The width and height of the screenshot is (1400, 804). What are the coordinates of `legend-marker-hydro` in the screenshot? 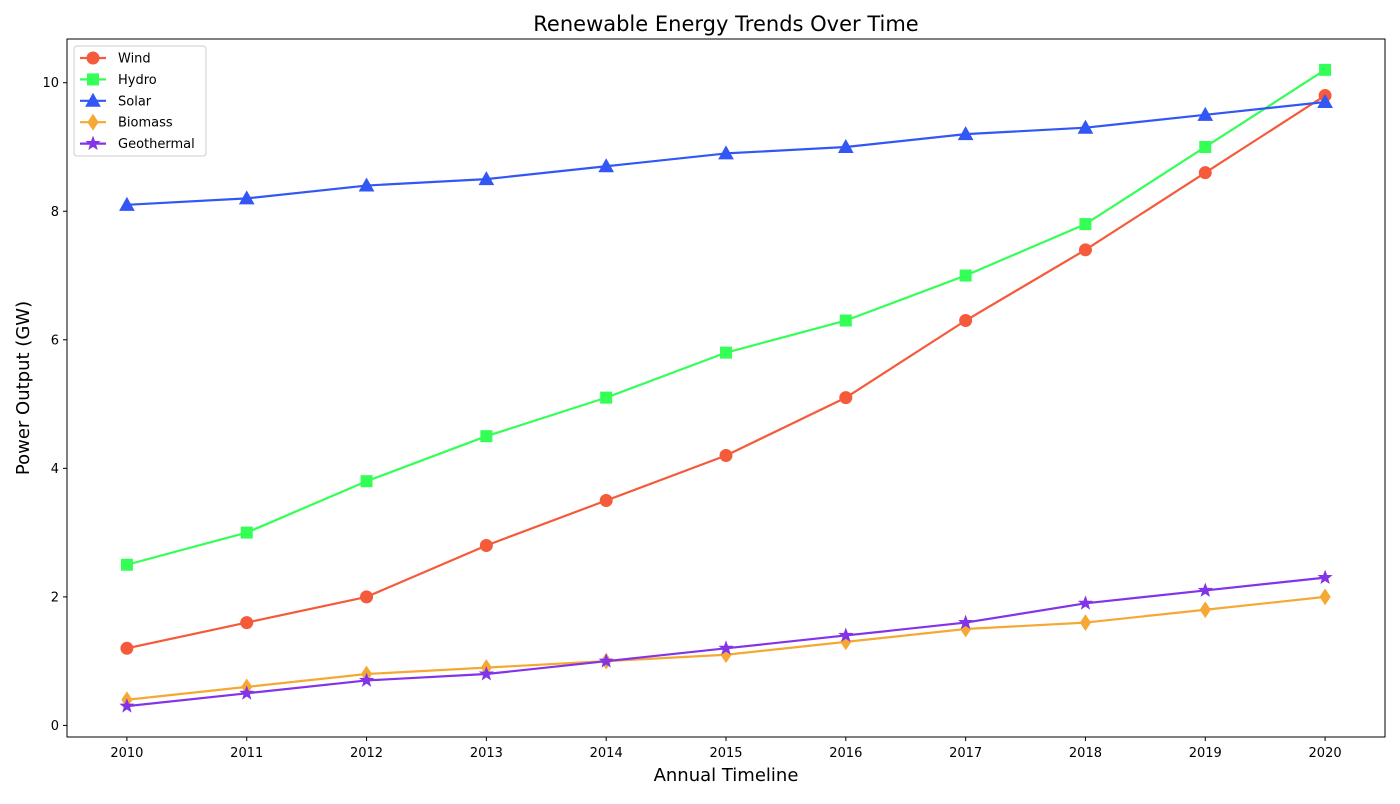 It's located at (93, 79).